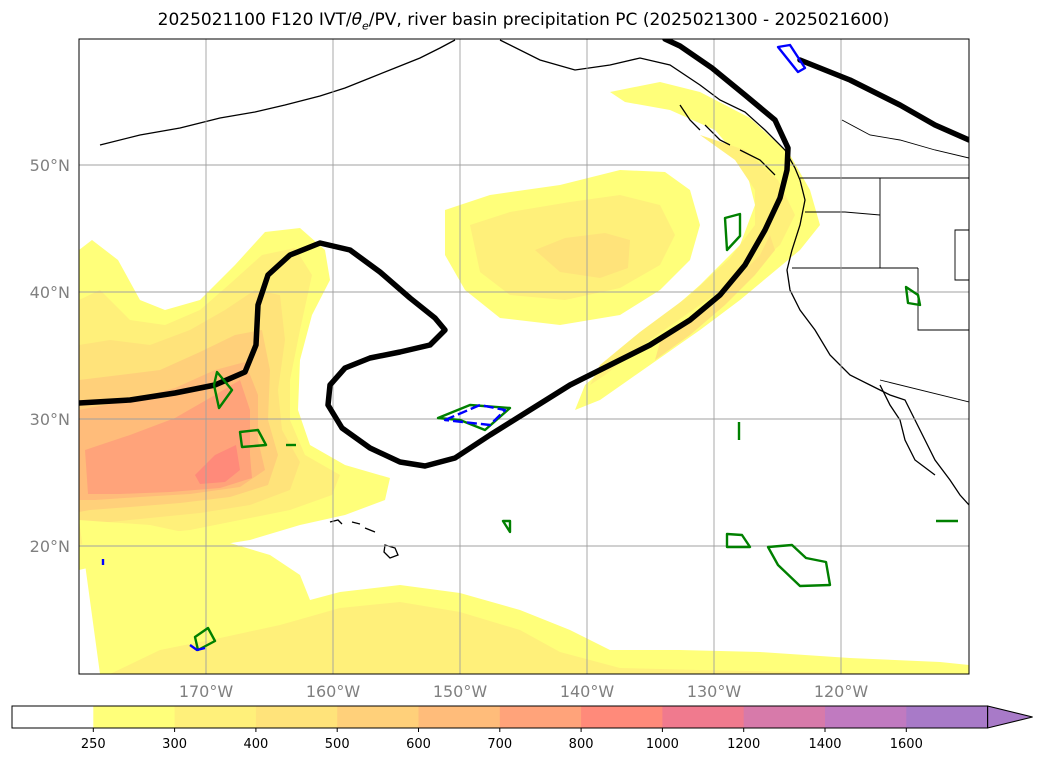 The height and width of the screenshot is (767, 1047). What do you see at coordinates (907, 430) in the screenshot?
I see `coast-baja` at bounding box center [907, 430].